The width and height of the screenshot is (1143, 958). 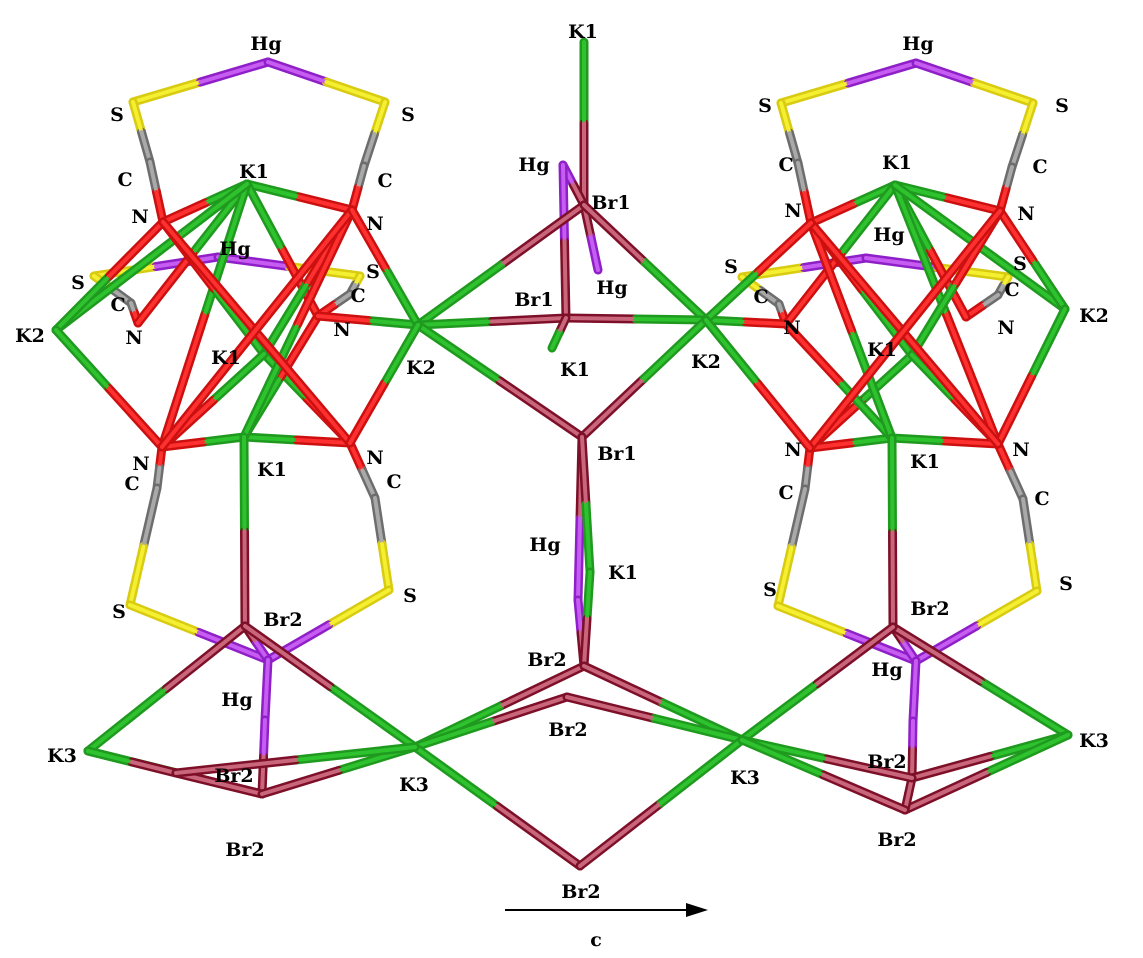 I want to click on c-axis-arrowhead, so click(x=697, y=910).